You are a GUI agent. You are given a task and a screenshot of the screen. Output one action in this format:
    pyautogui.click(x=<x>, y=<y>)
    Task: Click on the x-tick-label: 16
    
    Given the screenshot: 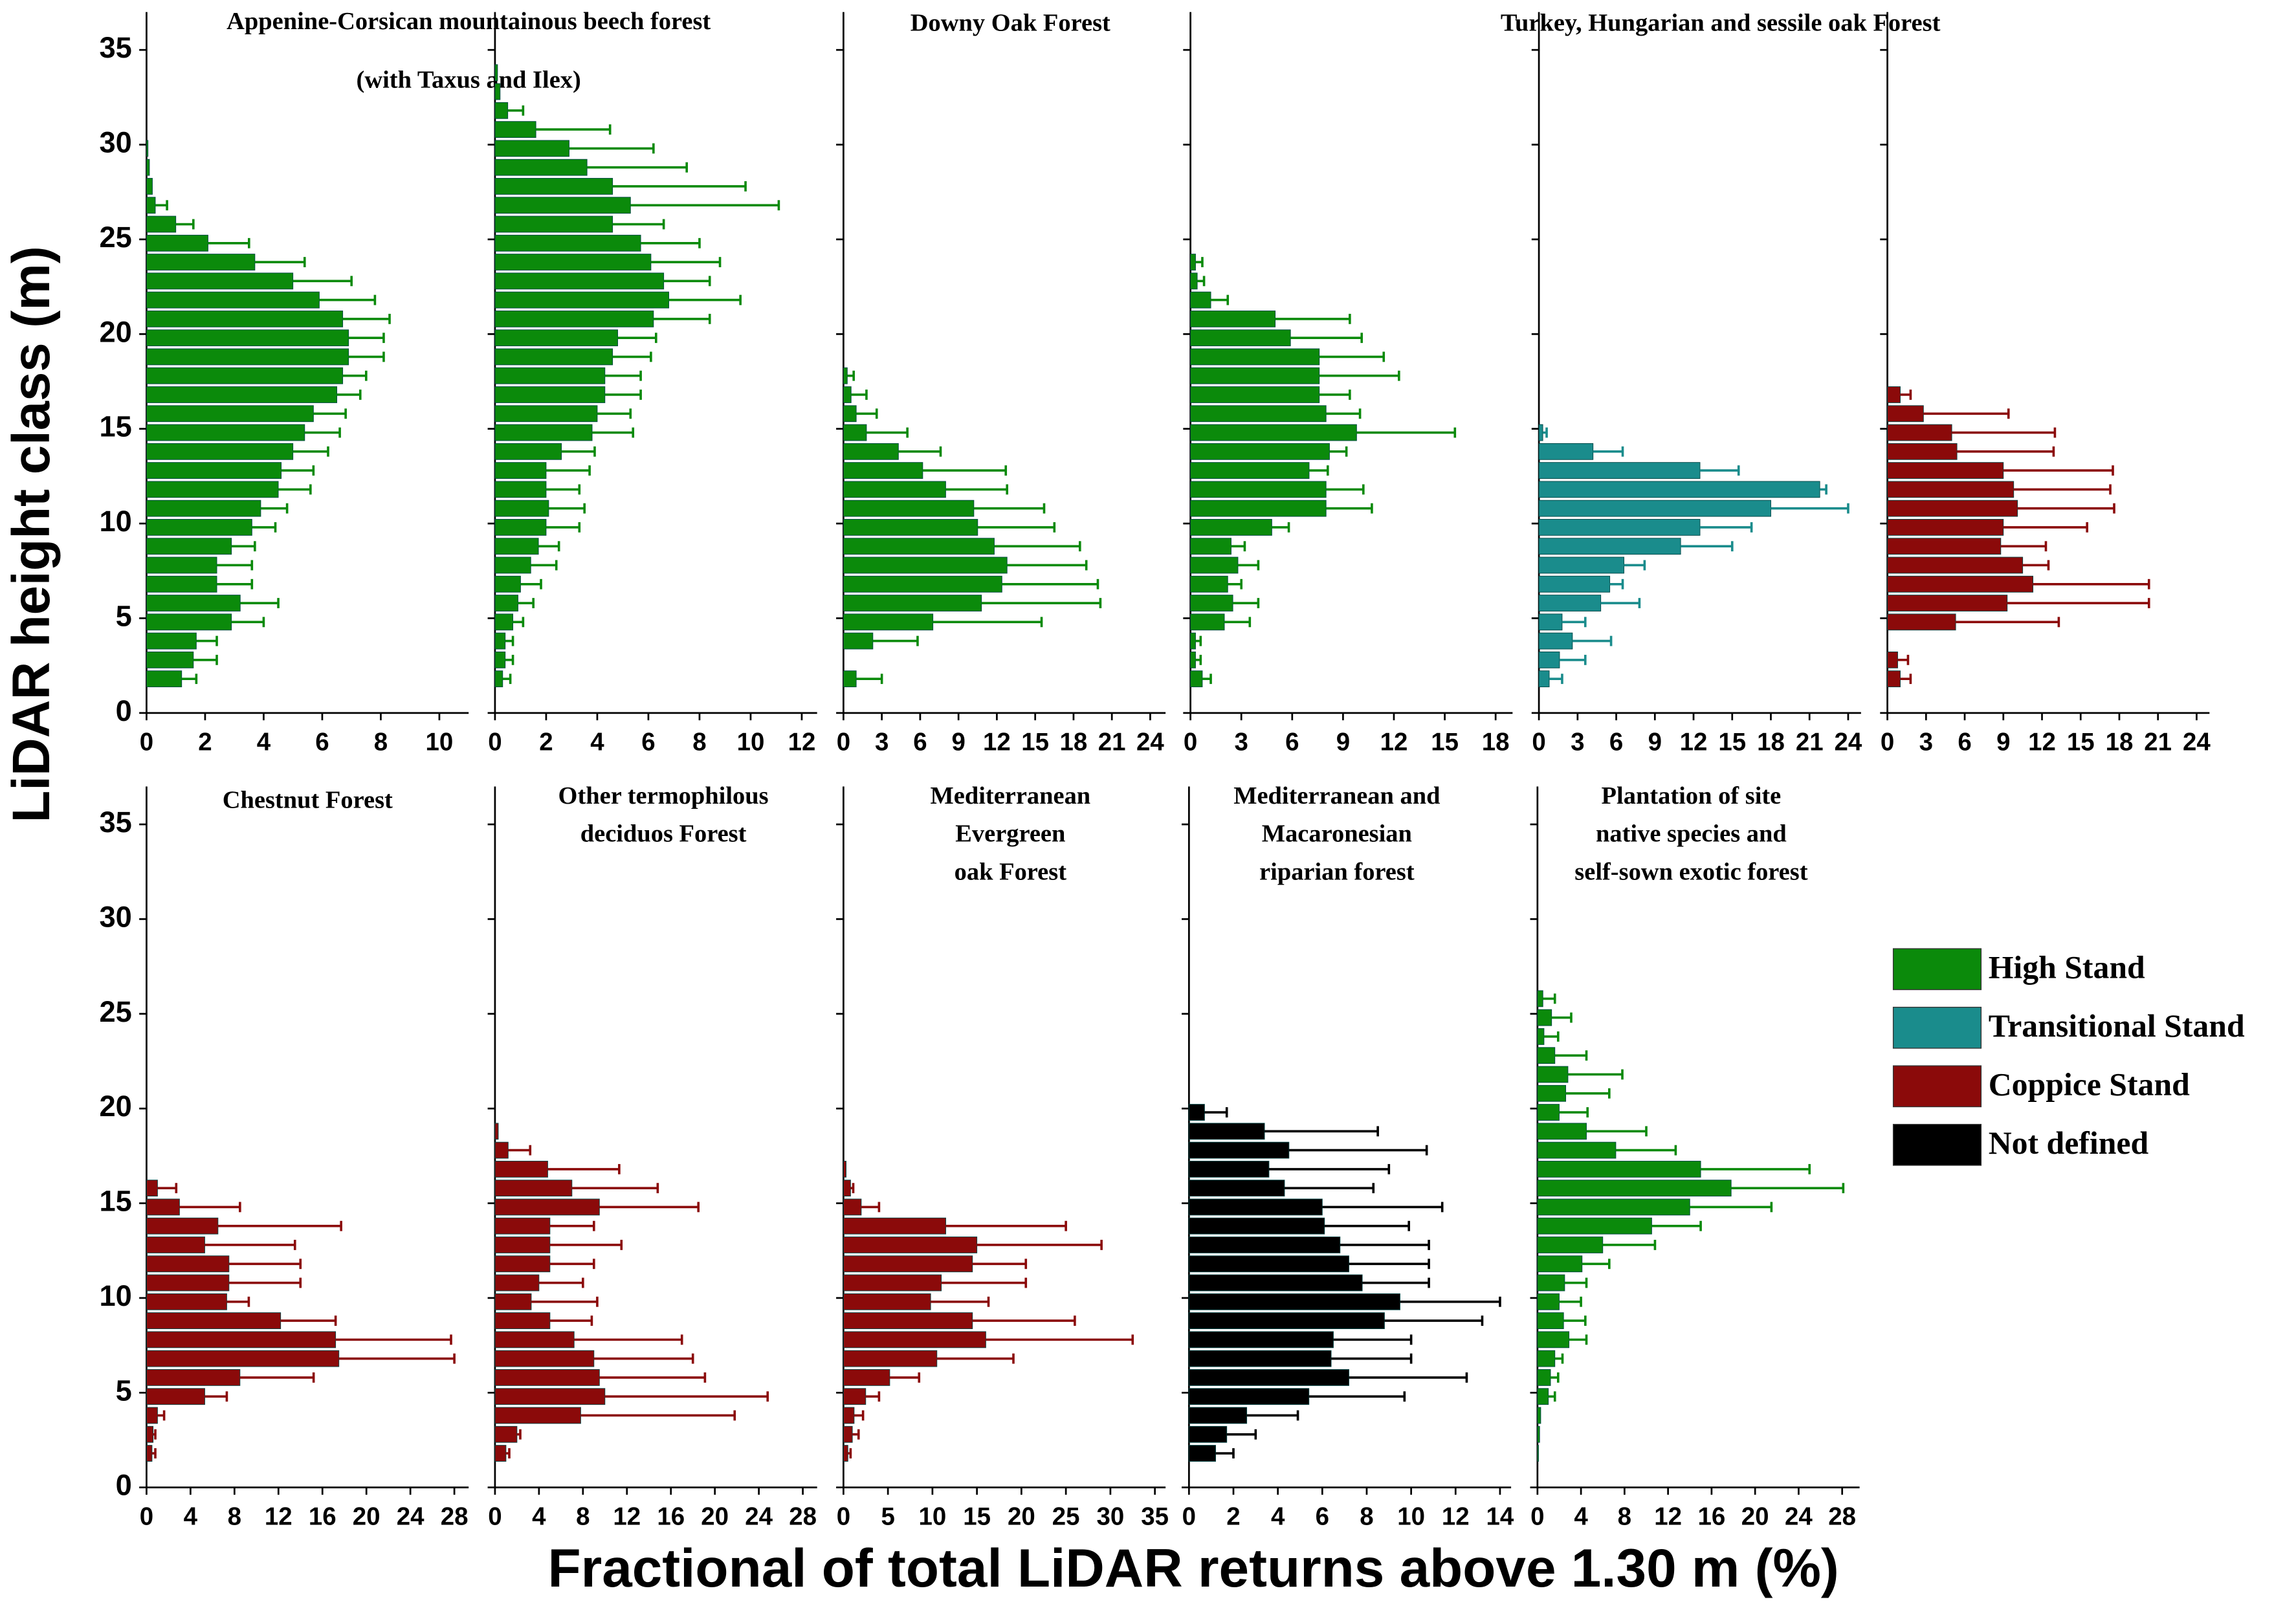 What is the action you would take?
    pyautogui.click(x=1712, y=1516)
    